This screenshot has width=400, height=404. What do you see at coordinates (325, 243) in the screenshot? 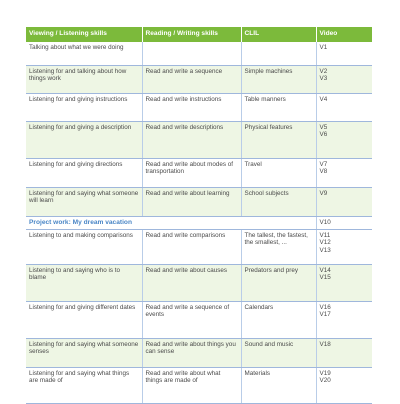
I see `video-code: V12` at bounding box center [325, 243].